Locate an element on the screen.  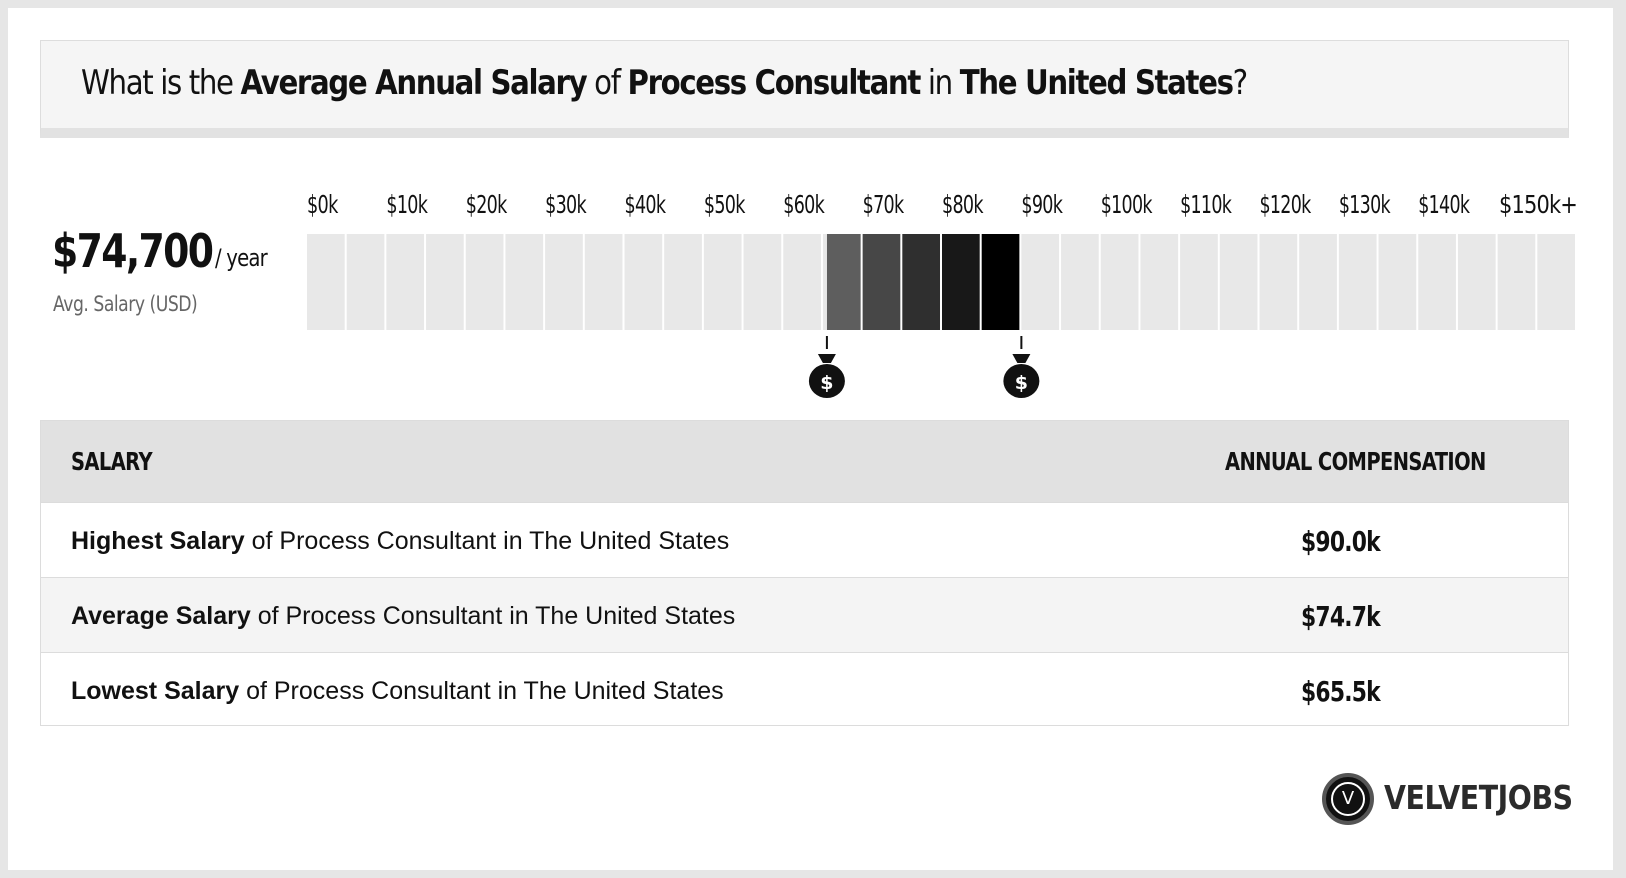
x-tick-label: $120k is located at coordinates (1286, 204).